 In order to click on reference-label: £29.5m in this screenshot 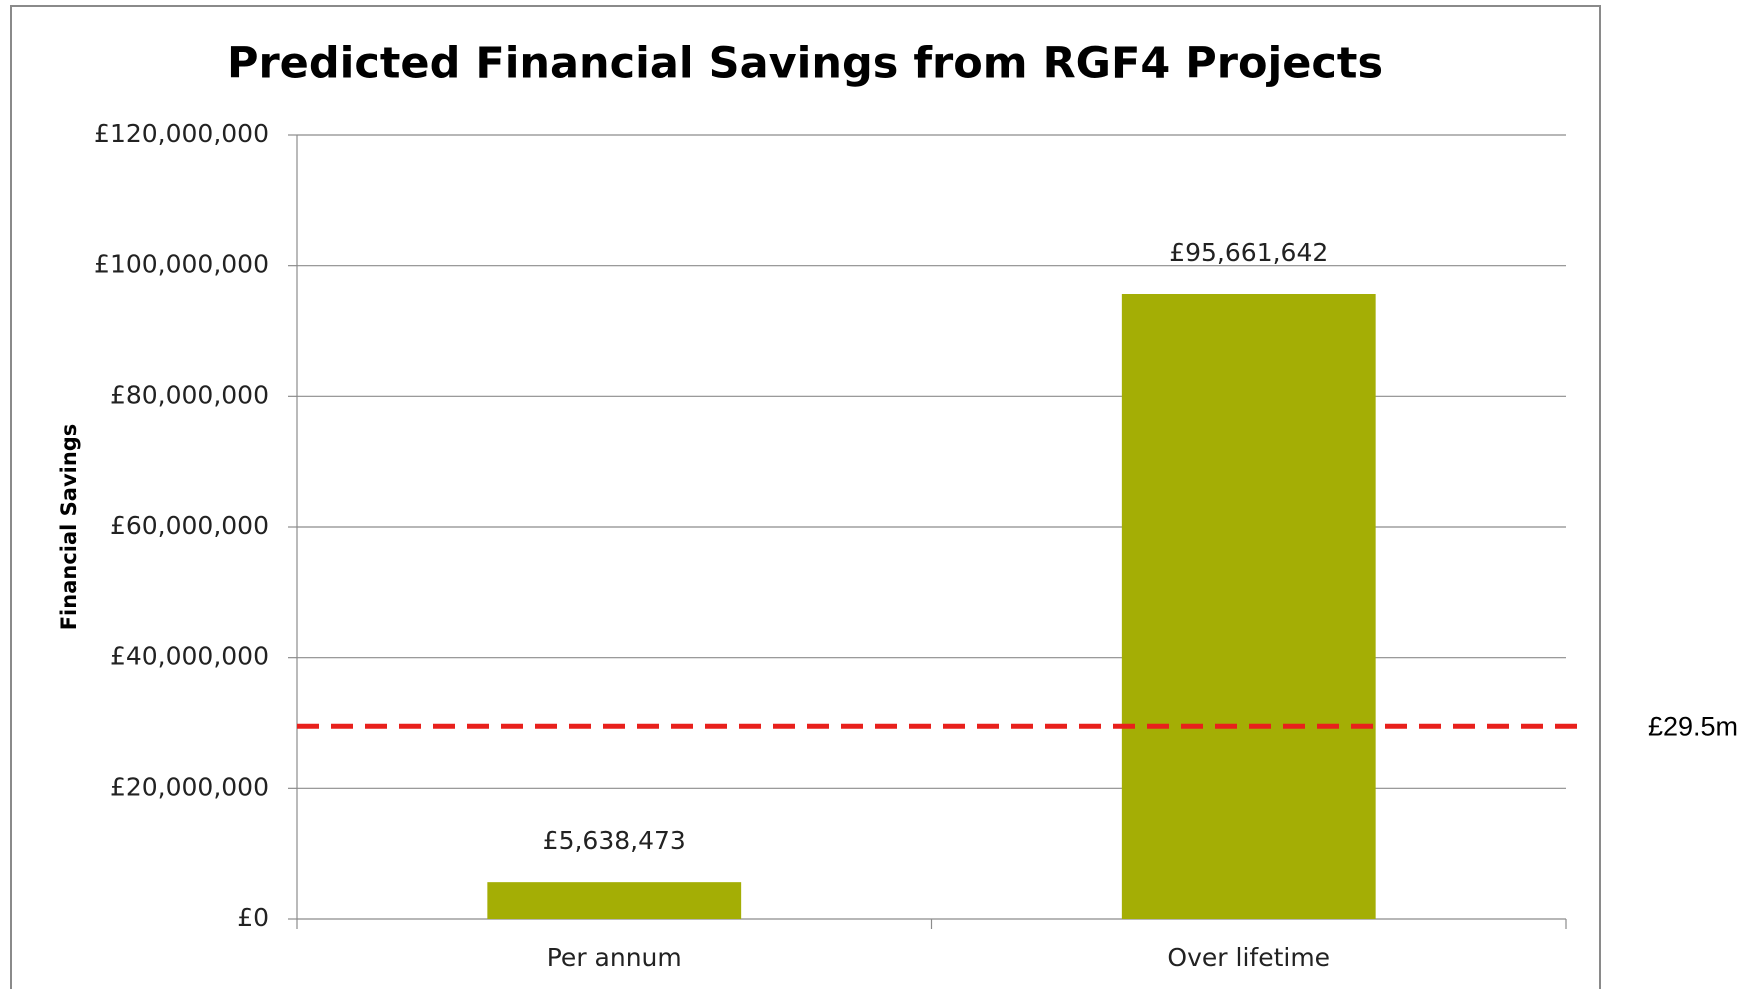, I will do `click(1693, 726)`.